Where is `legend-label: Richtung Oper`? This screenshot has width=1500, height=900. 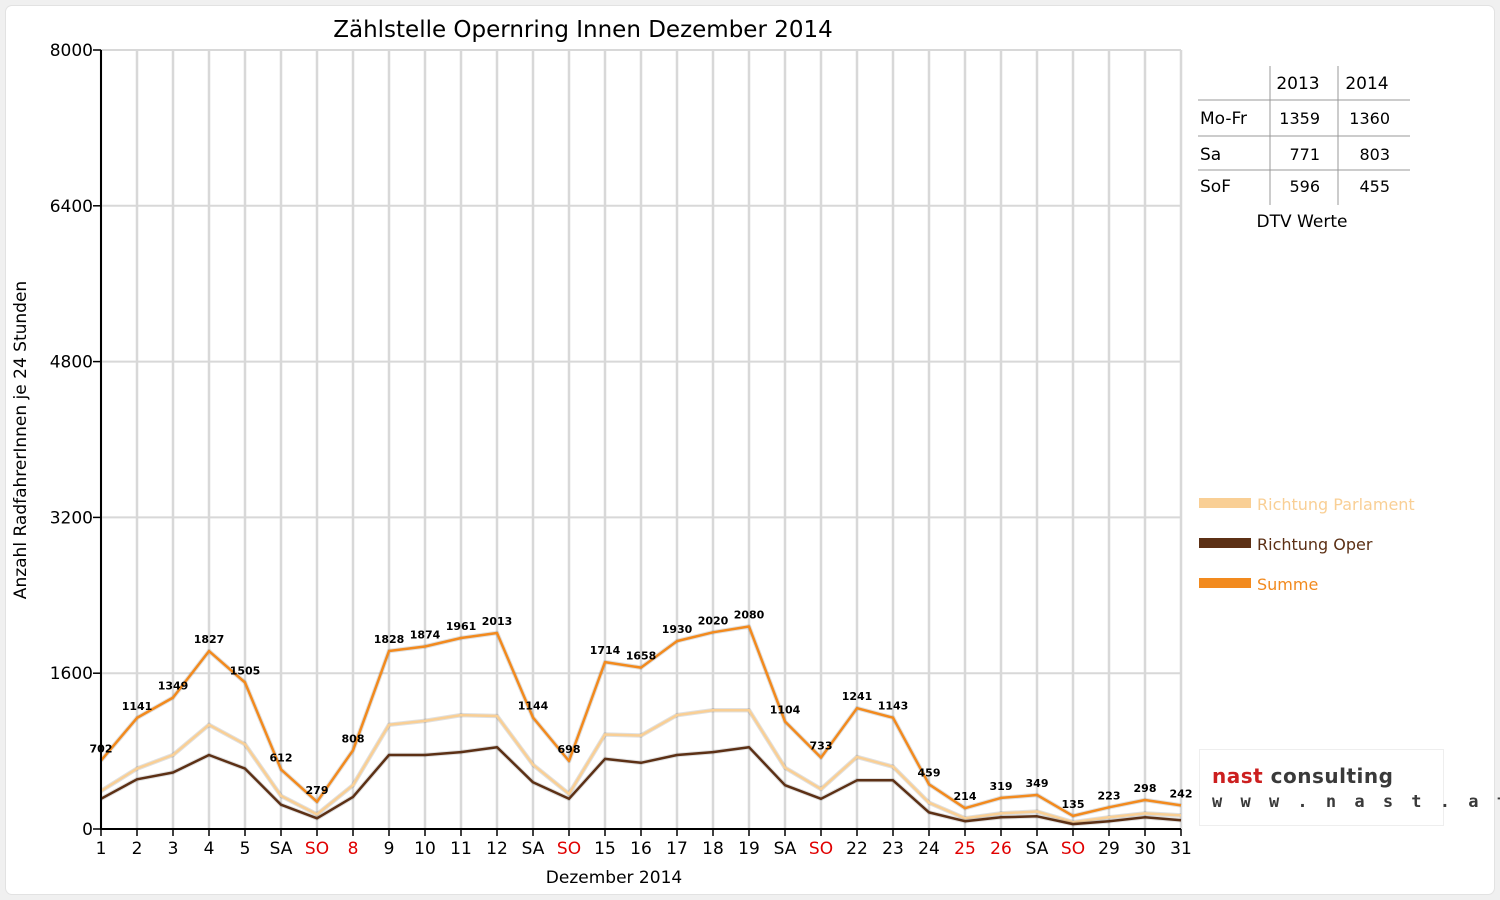 legend-label: Richtung Oper is located at coordinates (1315, 544).